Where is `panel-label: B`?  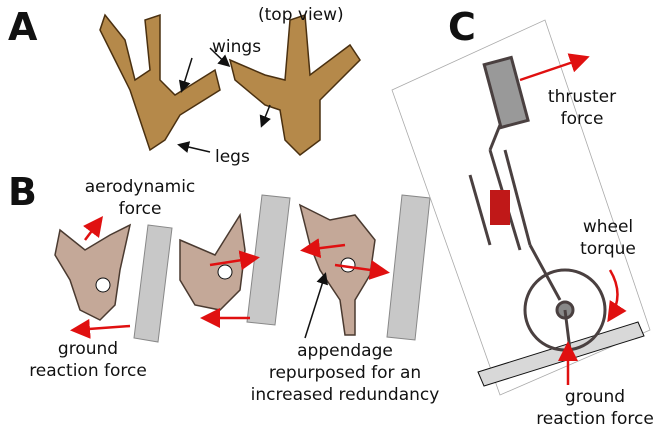 panel-label: B is located at coordinates (22, 192).